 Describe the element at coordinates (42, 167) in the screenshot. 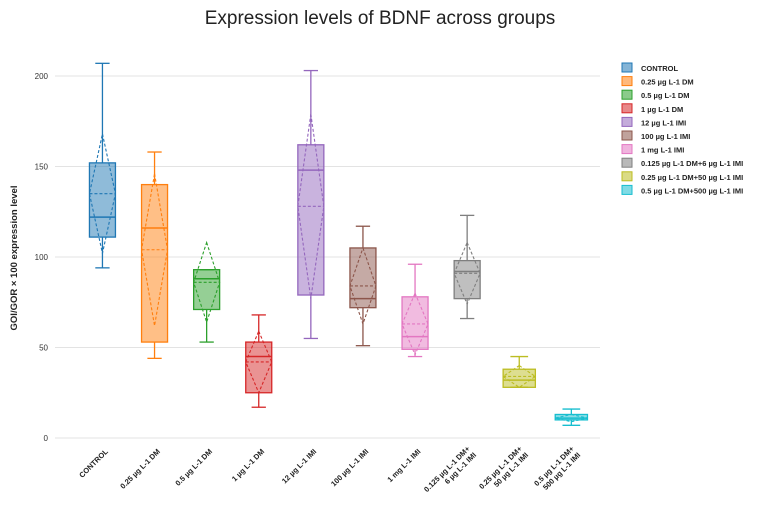

I see `y-tick-label: 150` at that location.